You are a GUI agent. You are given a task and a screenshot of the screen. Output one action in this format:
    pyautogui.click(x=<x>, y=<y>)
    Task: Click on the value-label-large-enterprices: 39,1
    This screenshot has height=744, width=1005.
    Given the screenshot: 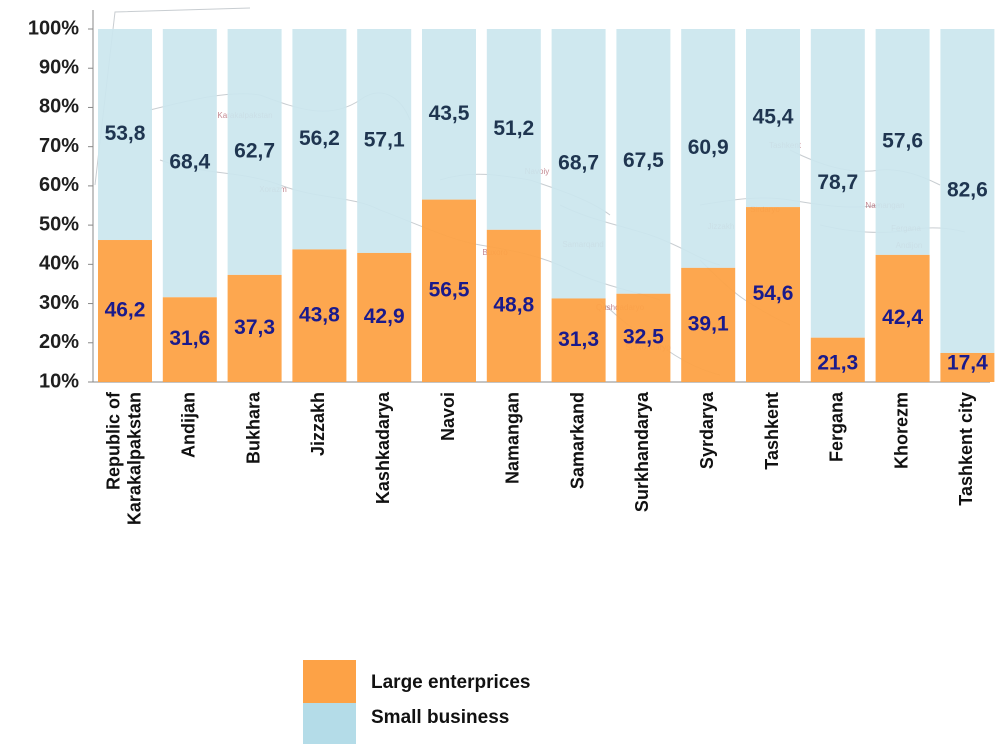 What is the action you would take?
    pyautogui.click(x=708, y=323)
    